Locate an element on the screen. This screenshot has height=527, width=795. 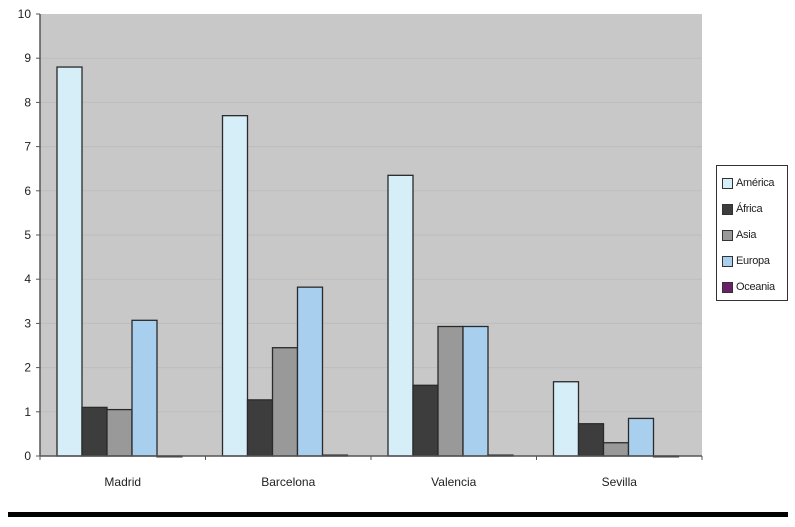
legend-label: Oceania is located at coordinates (755, 287).